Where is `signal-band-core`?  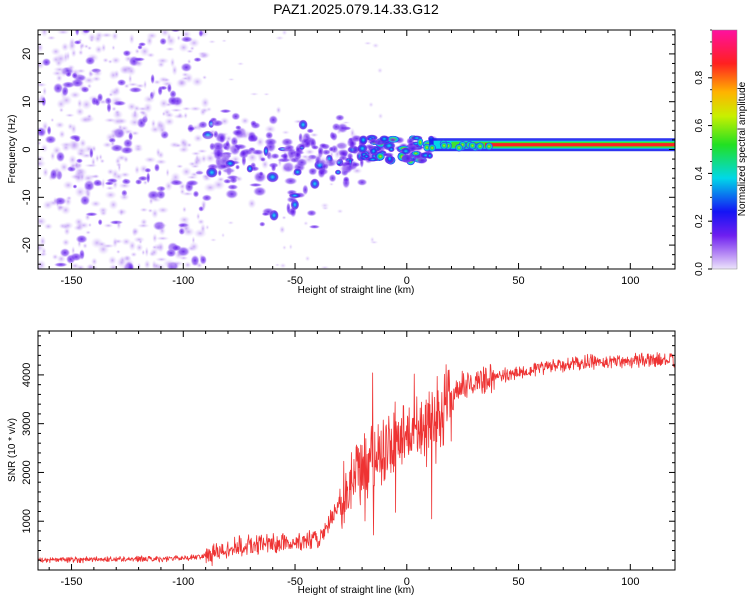 signal-band-core is located at coordinates (580, 145).